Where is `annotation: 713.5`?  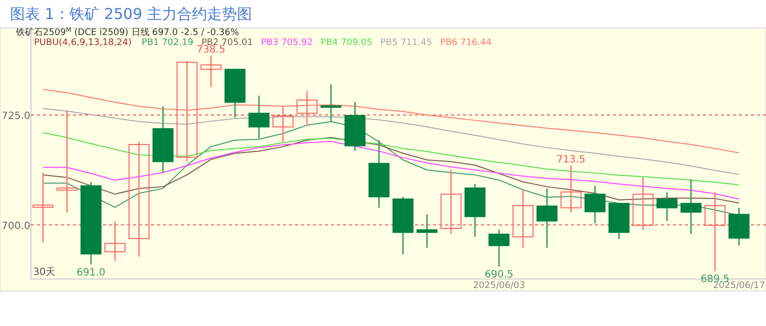
annotation: 713.5 is located at coordinates (571, 160).